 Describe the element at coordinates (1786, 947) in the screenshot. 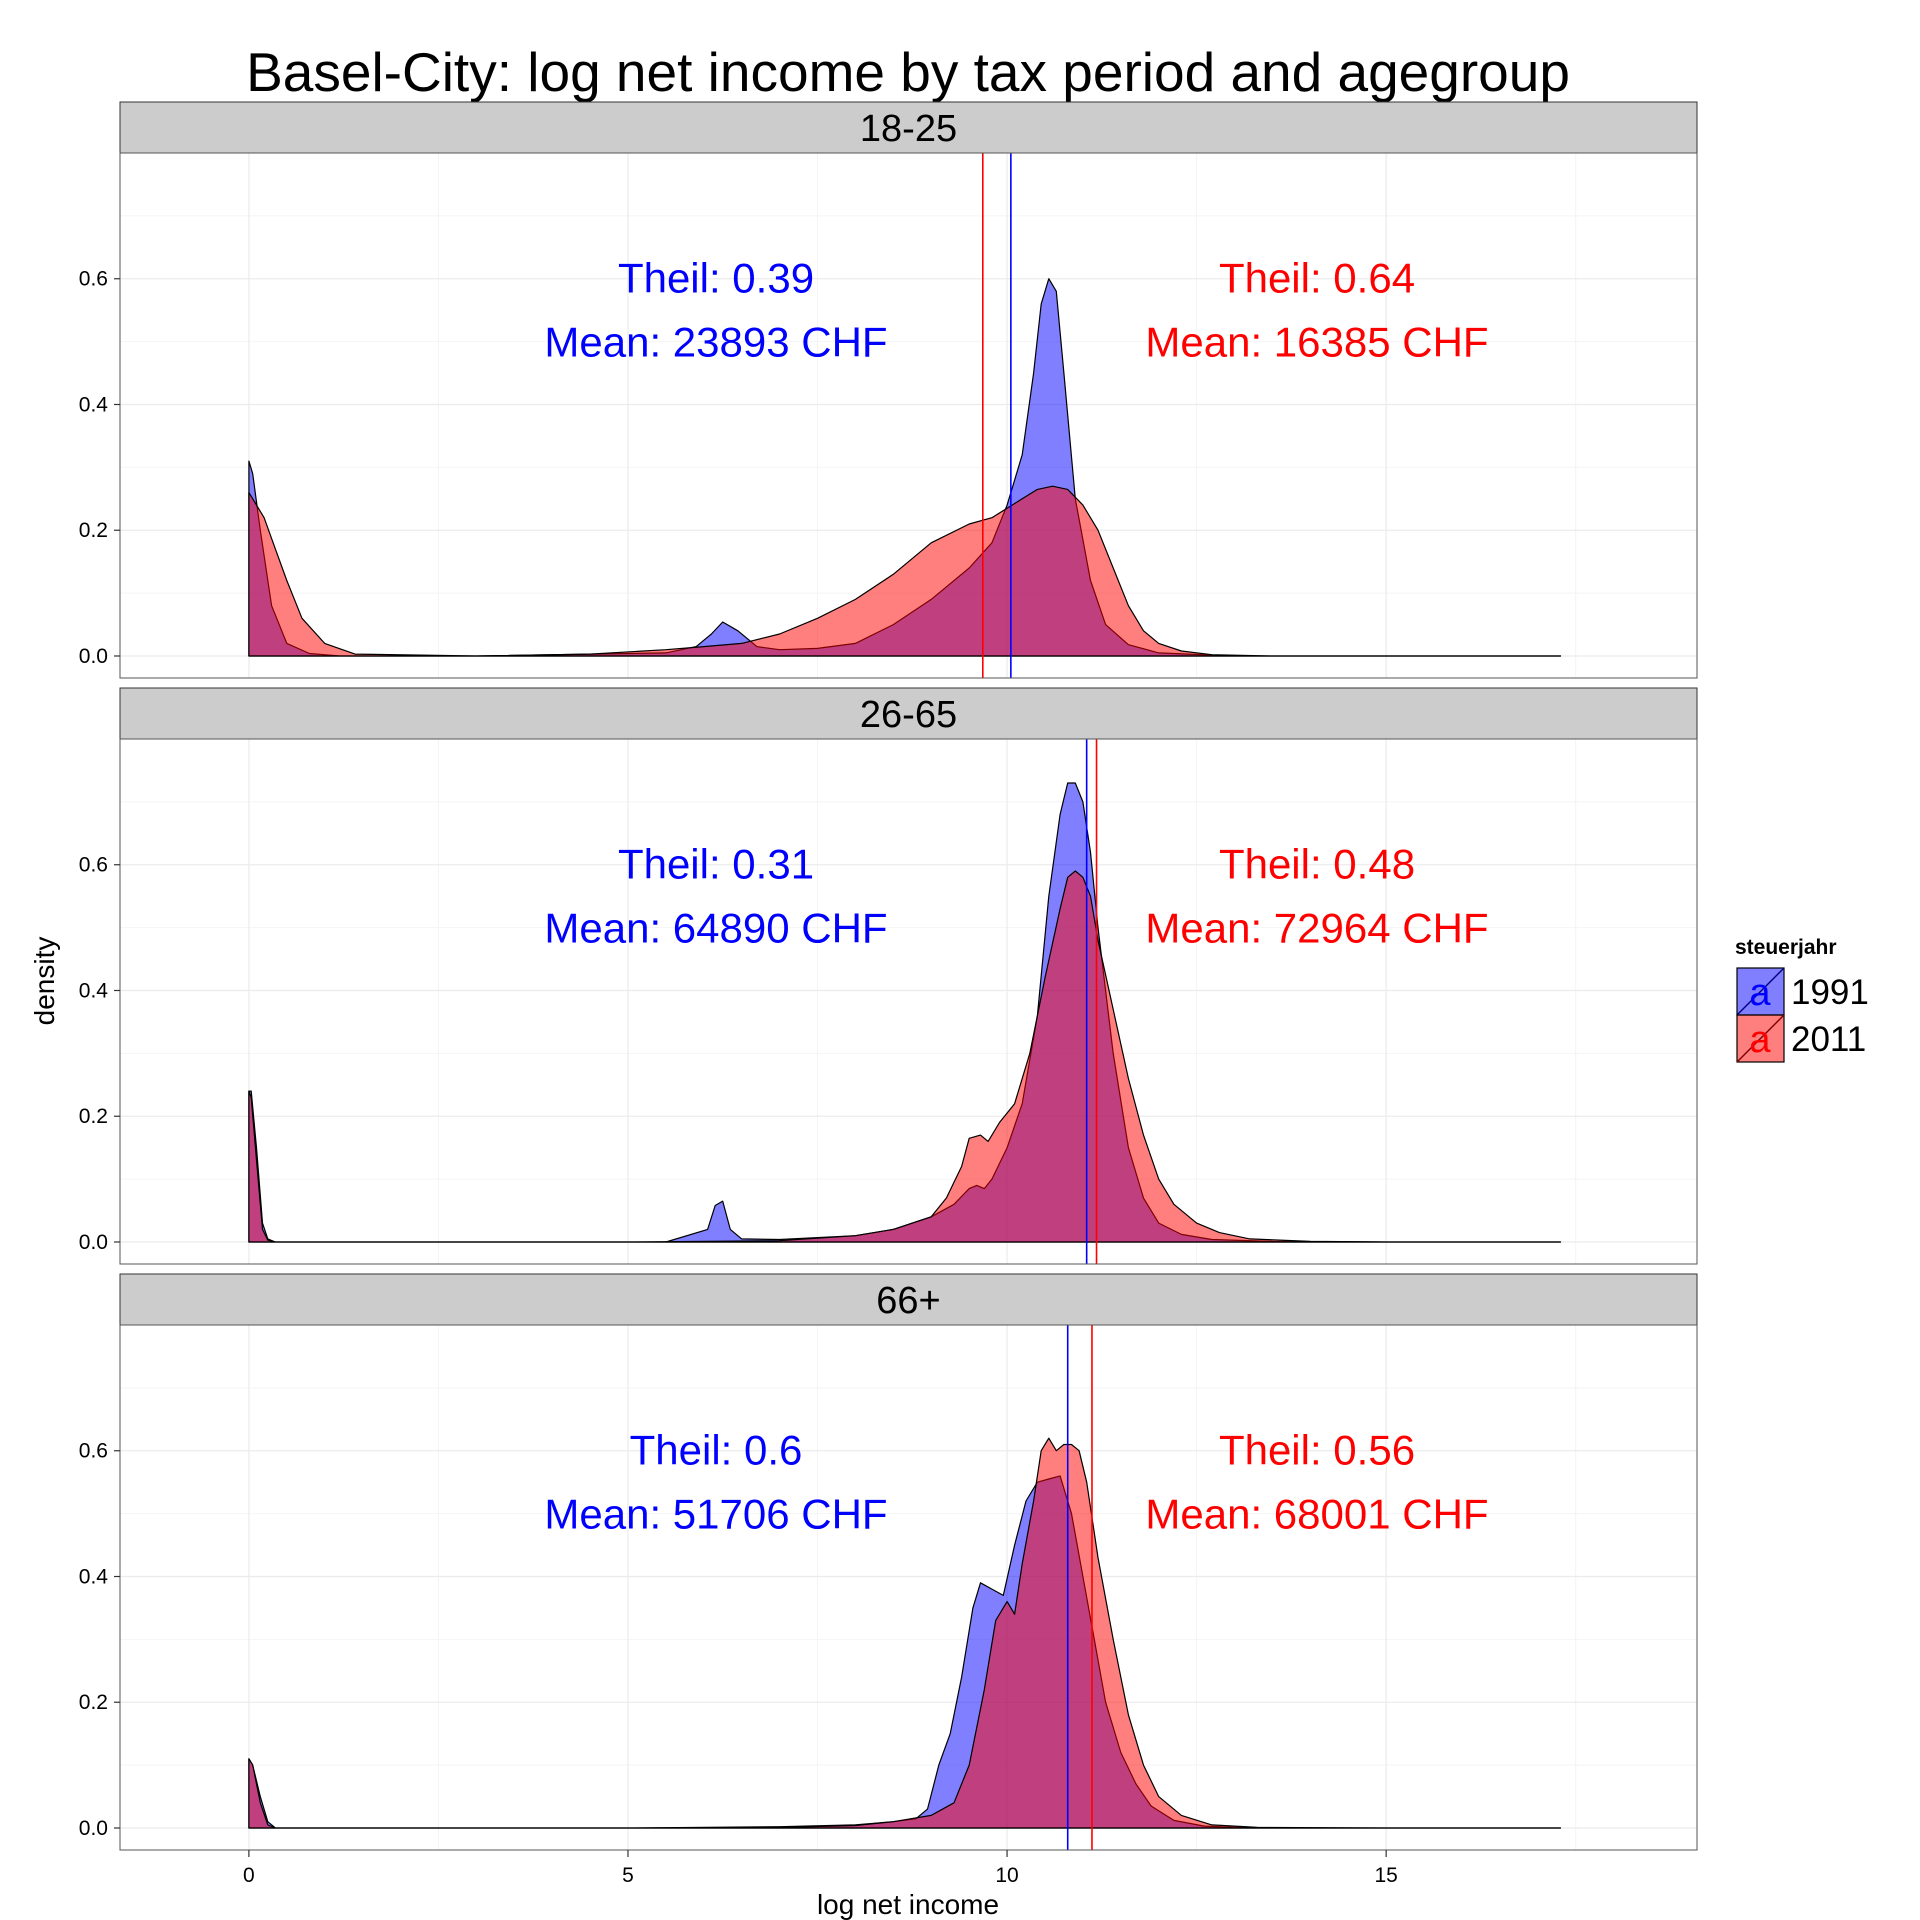

I see `legend-title: steuerjahr` at that location.